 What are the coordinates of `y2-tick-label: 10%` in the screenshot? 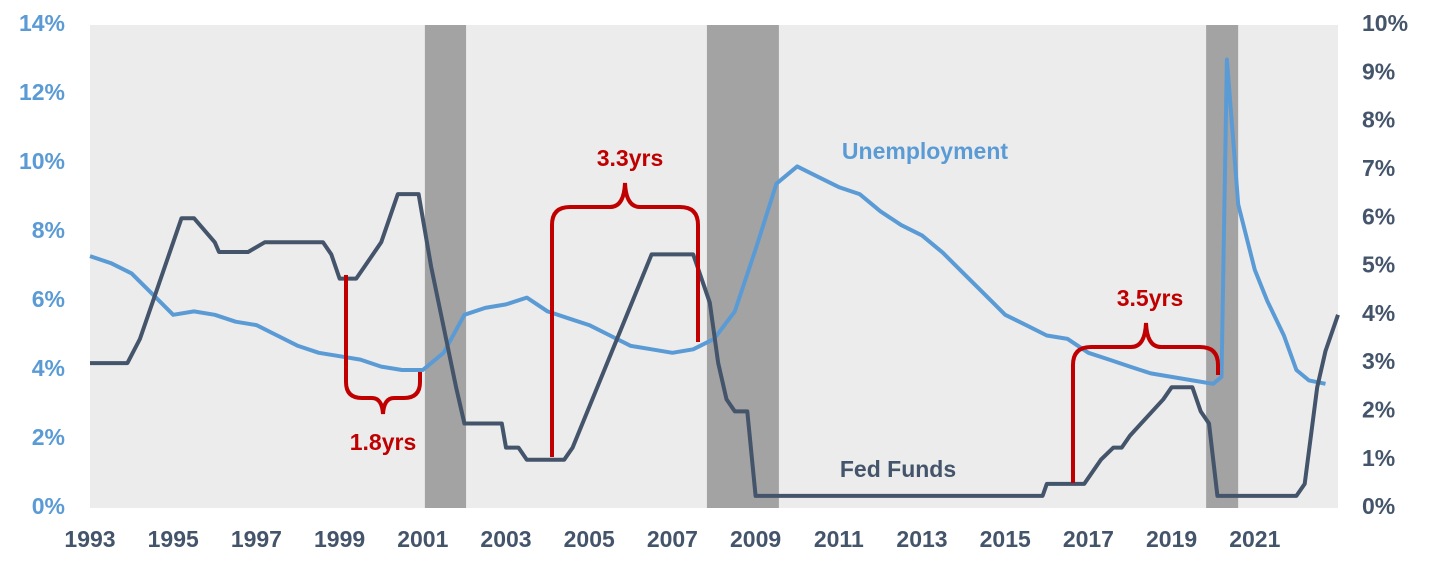 It's located at (1385, 23).